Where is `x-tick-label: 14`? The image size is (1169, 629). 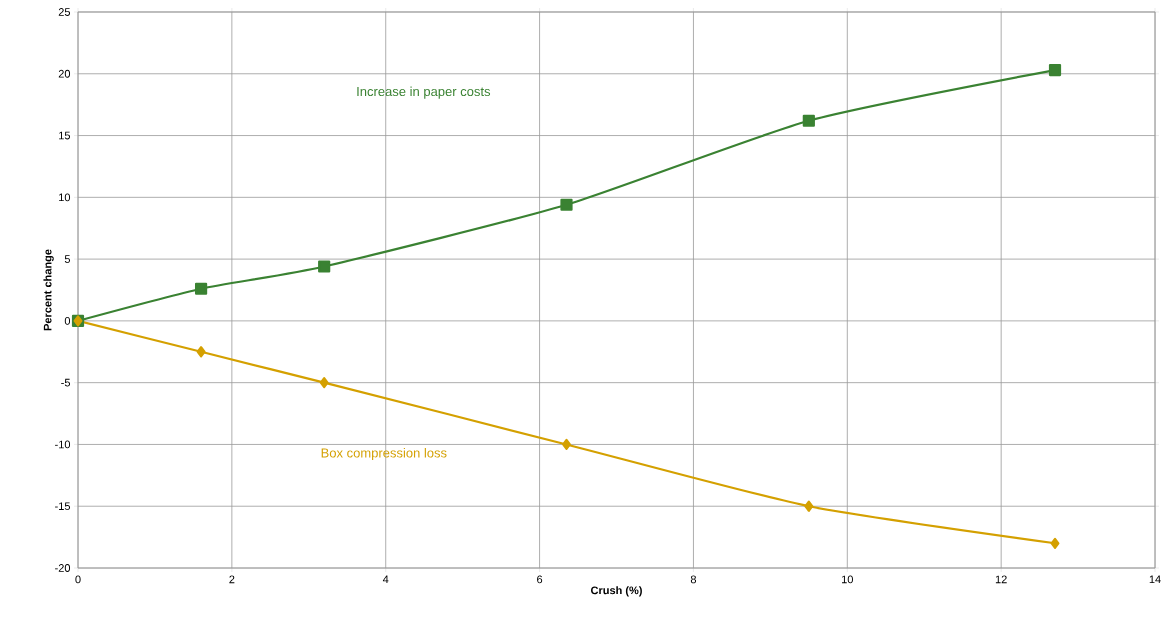 x-tick-label: 14 is located at coordinates (1155, 579).